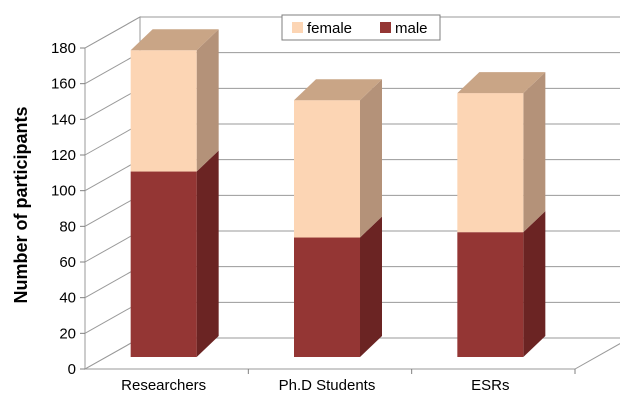  I want to click on x-category-label: Ph.D Students, so click(327, 385).